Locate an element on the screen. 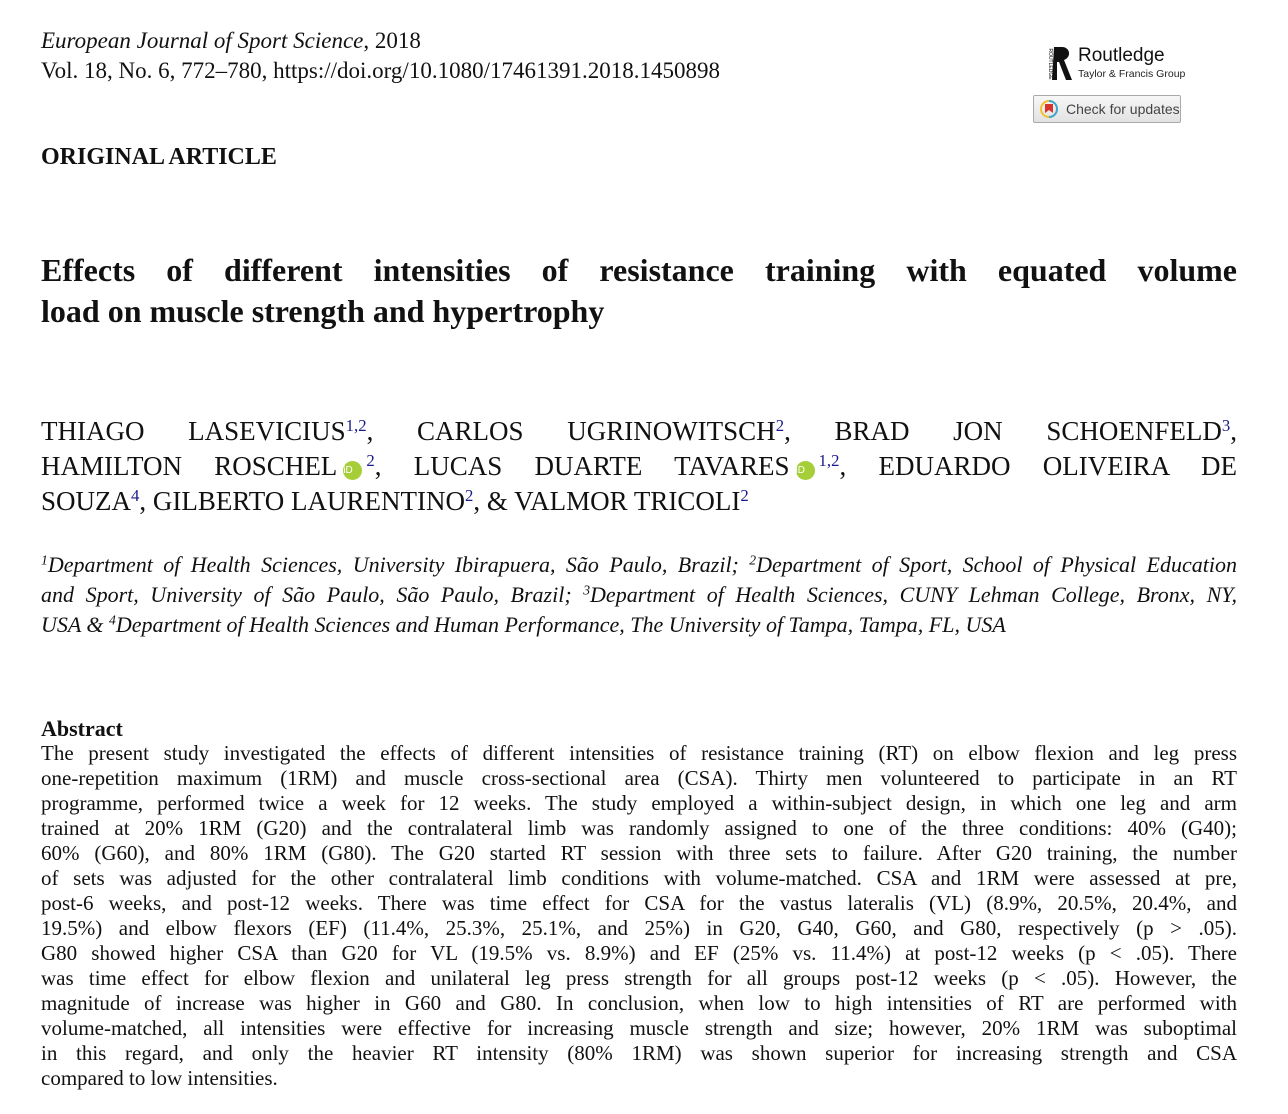  author: , & VALMOR TRICOLI is located at coordinates (607, 501).